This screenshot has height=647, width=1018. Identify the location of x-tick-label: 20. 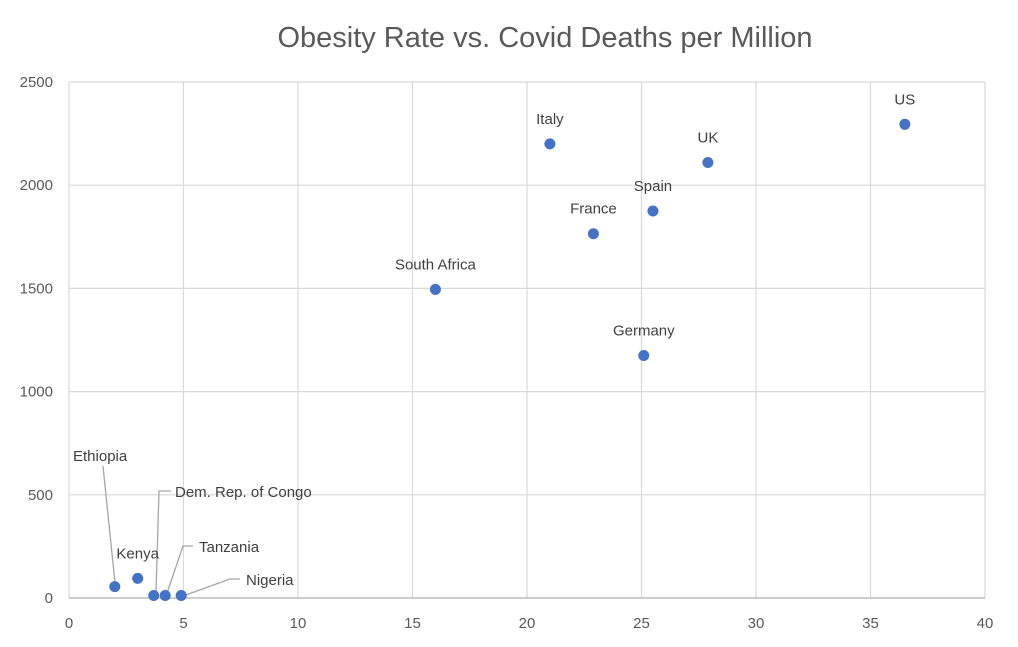
(527, 623).